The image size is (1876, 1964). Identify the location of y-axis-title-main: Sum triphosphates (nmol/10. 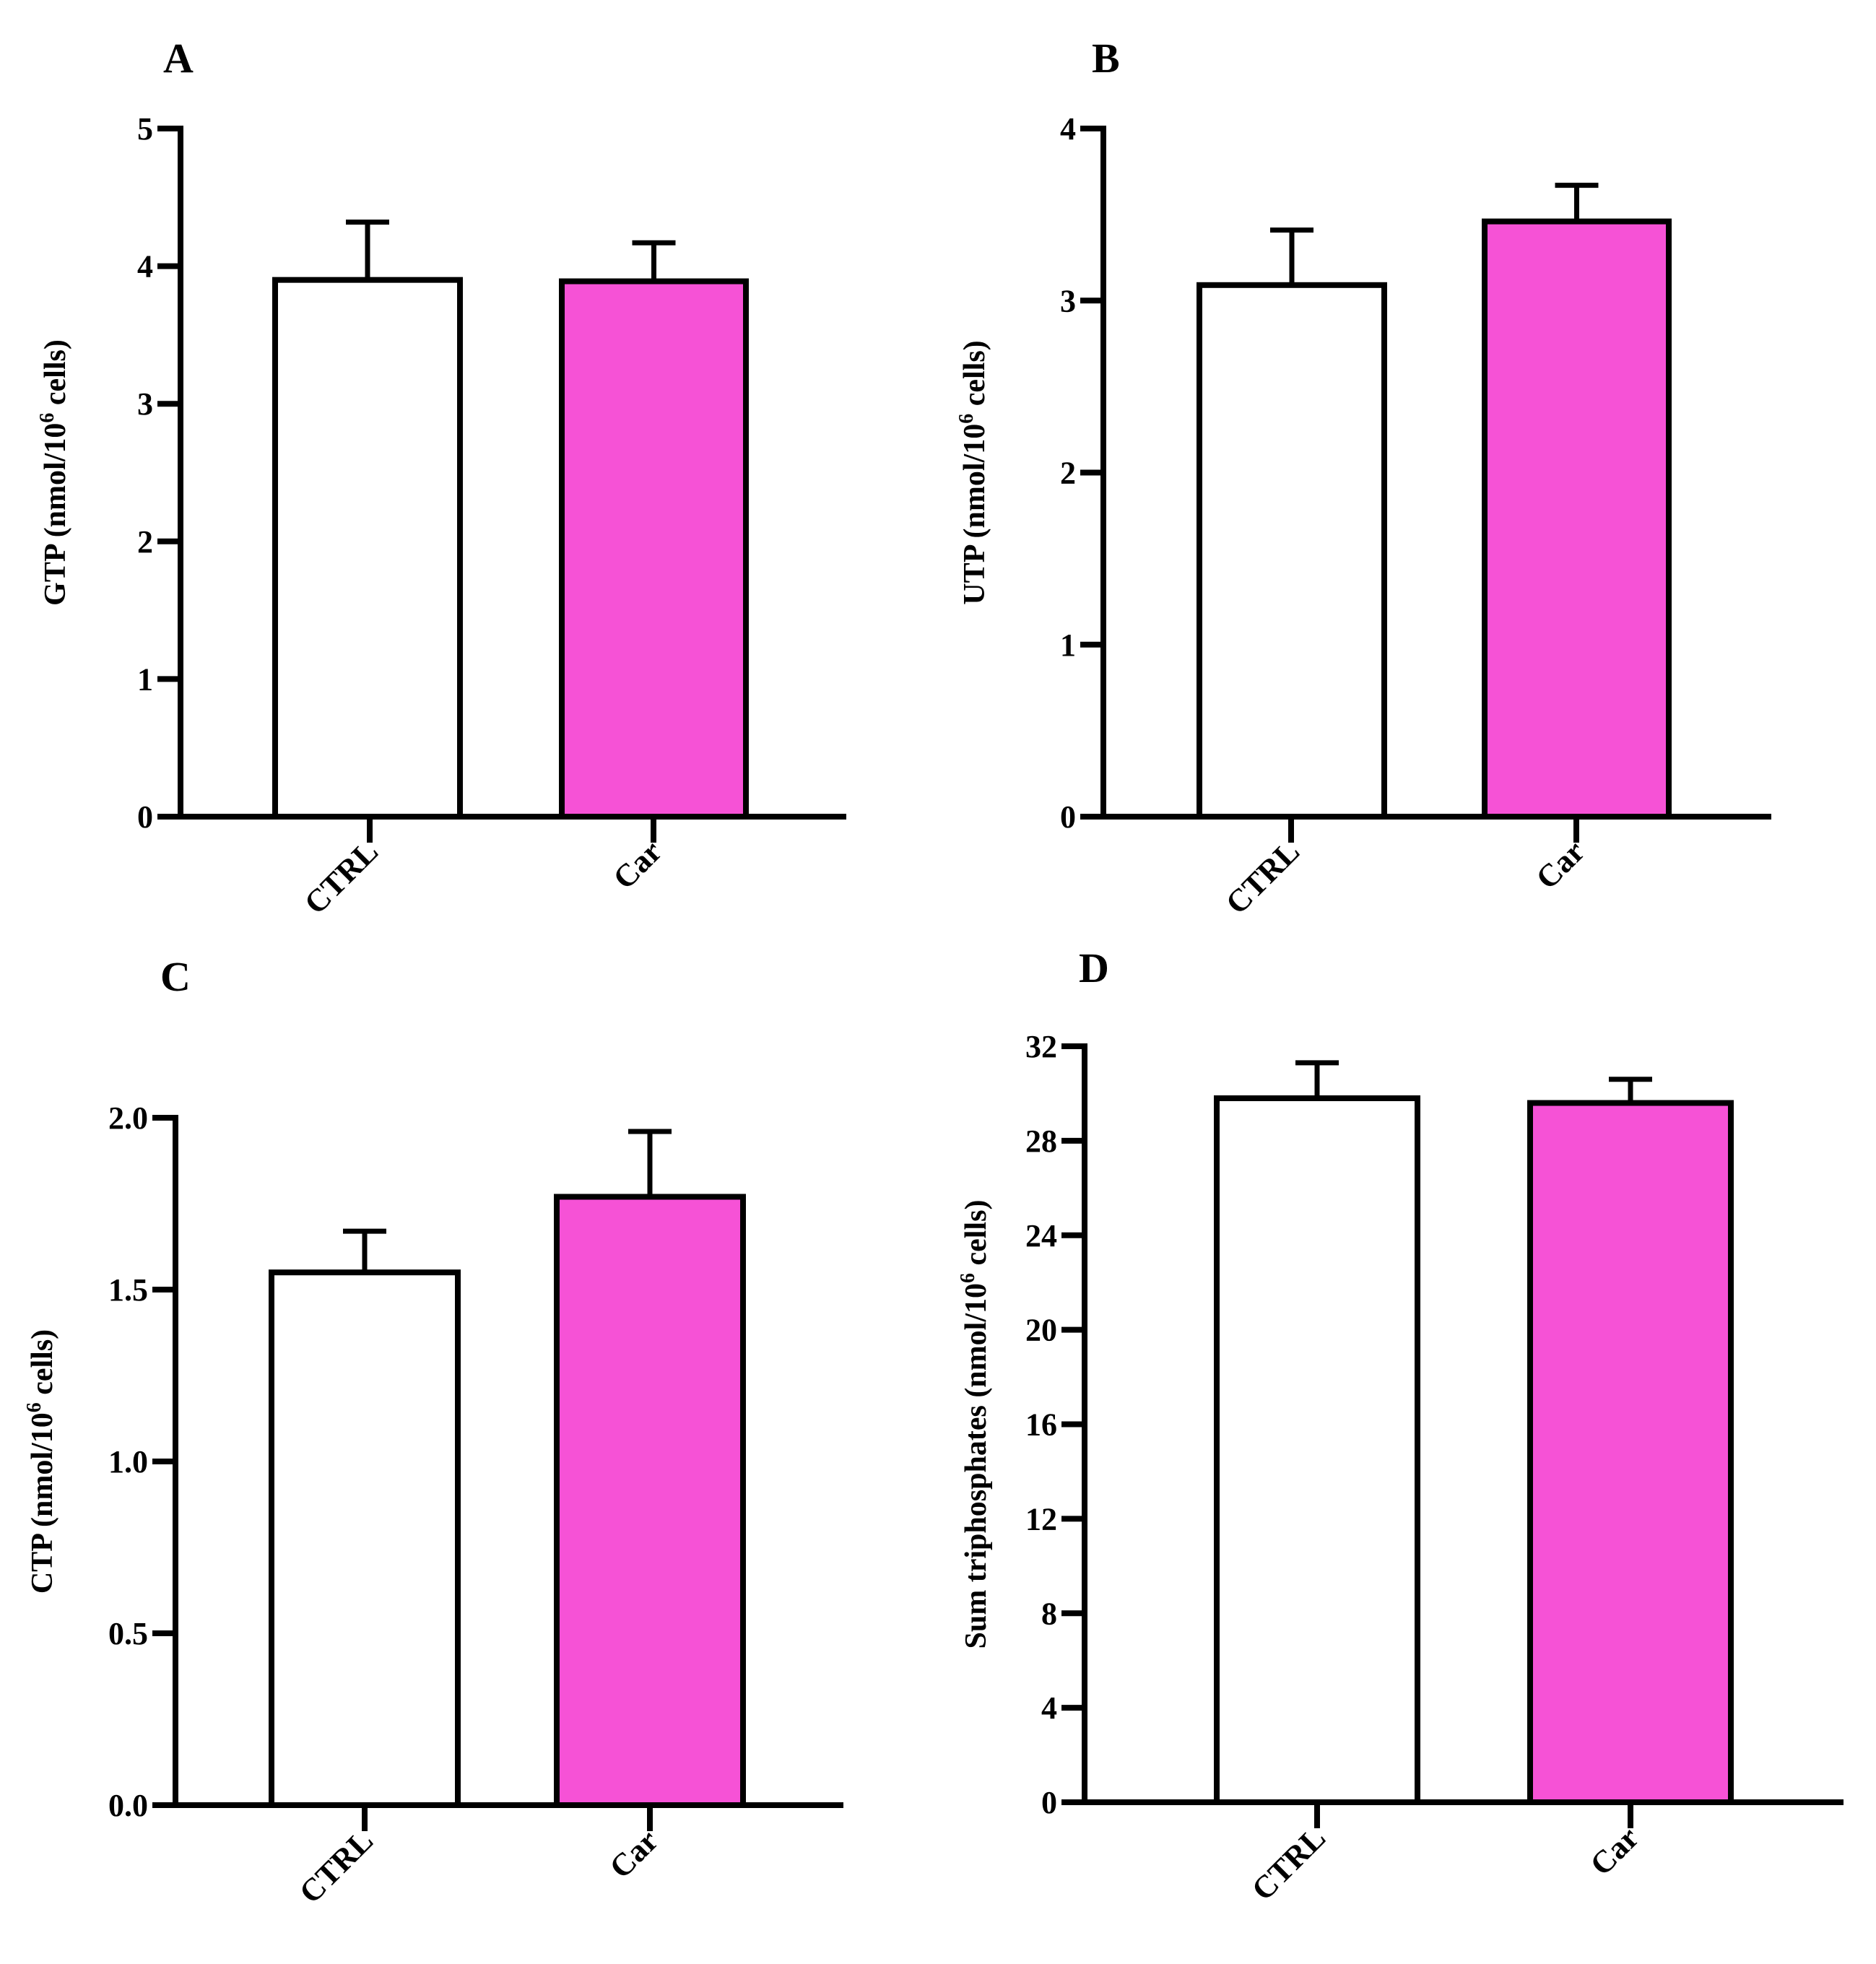
(976, 1465).